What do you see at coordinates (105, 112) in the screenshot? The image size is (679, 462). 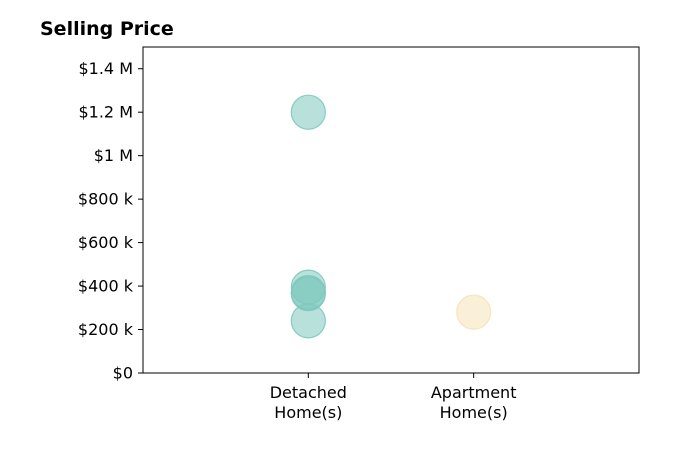 I see `y-tick-label: $1.2 M` at bounding box center [105, 112].